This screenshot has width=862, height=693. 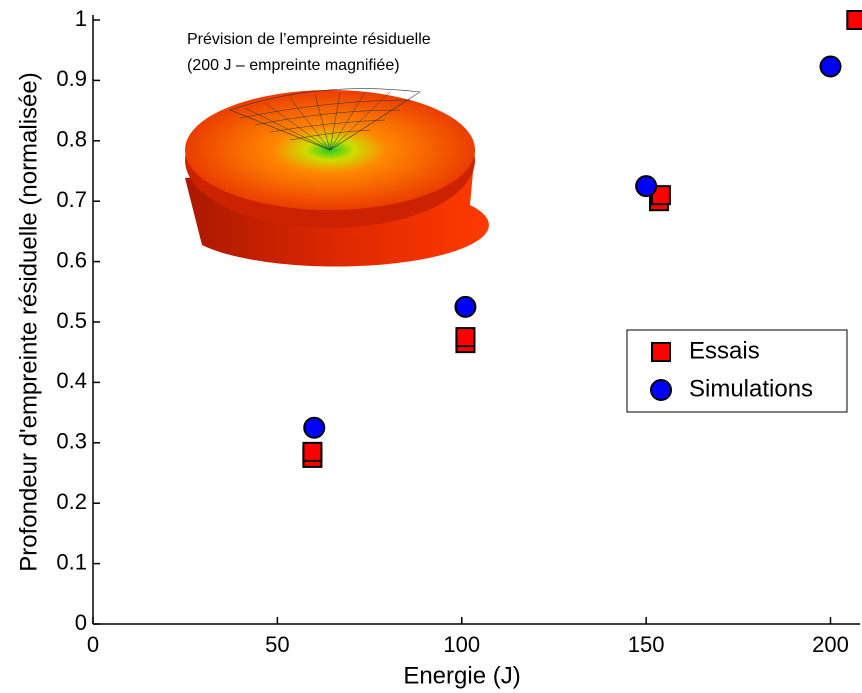 What do you see at coordinates (71, 320) in the screenshot?
I see `y-tick-label: 0.5` at bounding box center [71, 320].